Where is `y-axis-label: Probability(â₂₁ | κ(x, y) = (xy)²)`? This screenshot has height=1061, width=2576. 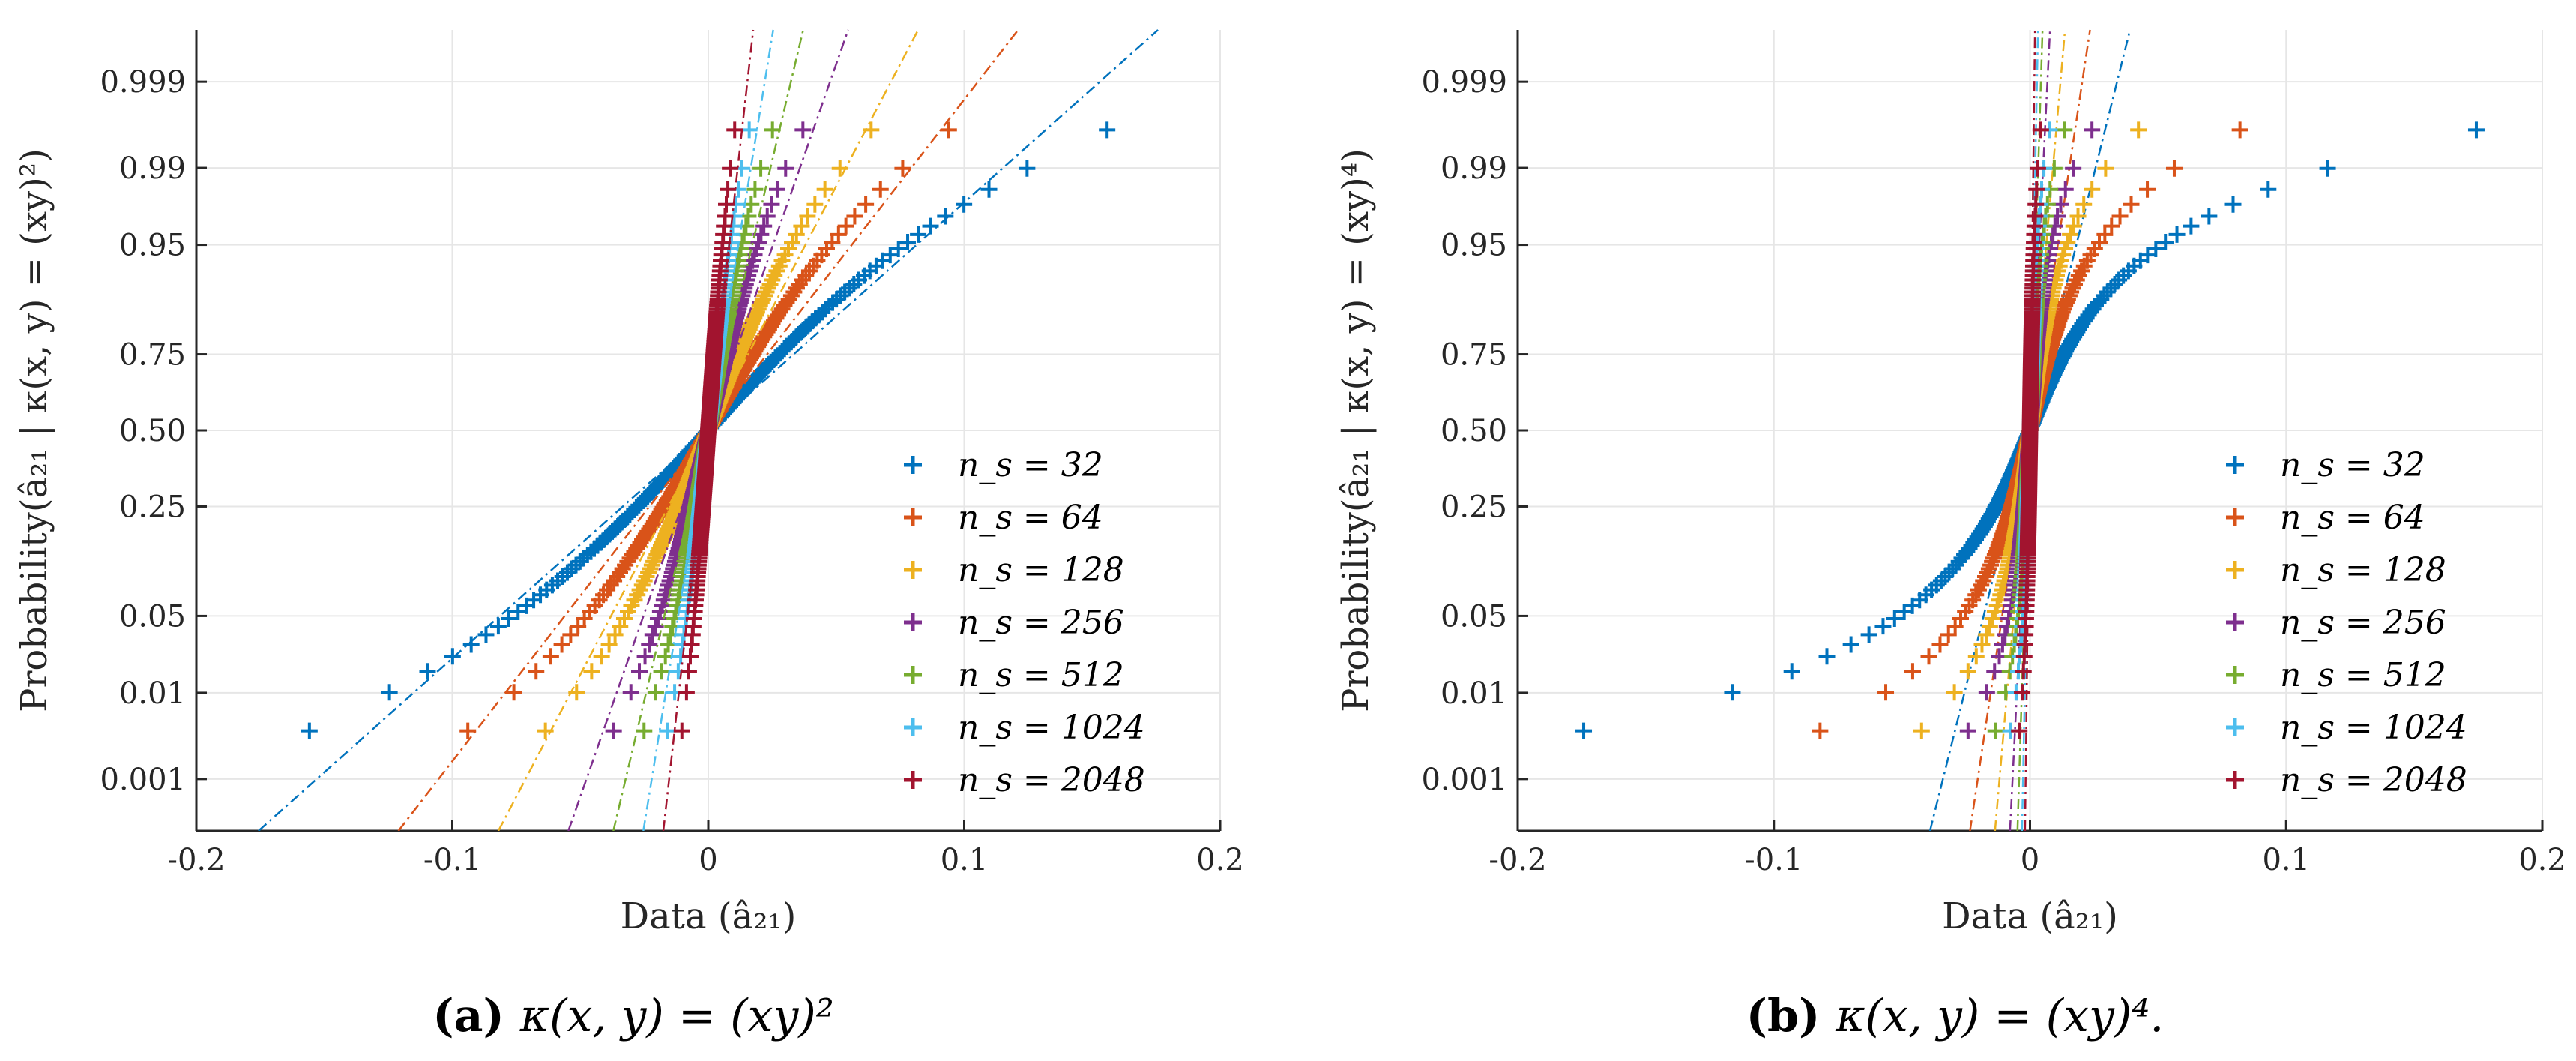 y-axis-label: Probability(â₂₁ | κ(x, y) = (xy)²) is located at coordinates (34, 430).